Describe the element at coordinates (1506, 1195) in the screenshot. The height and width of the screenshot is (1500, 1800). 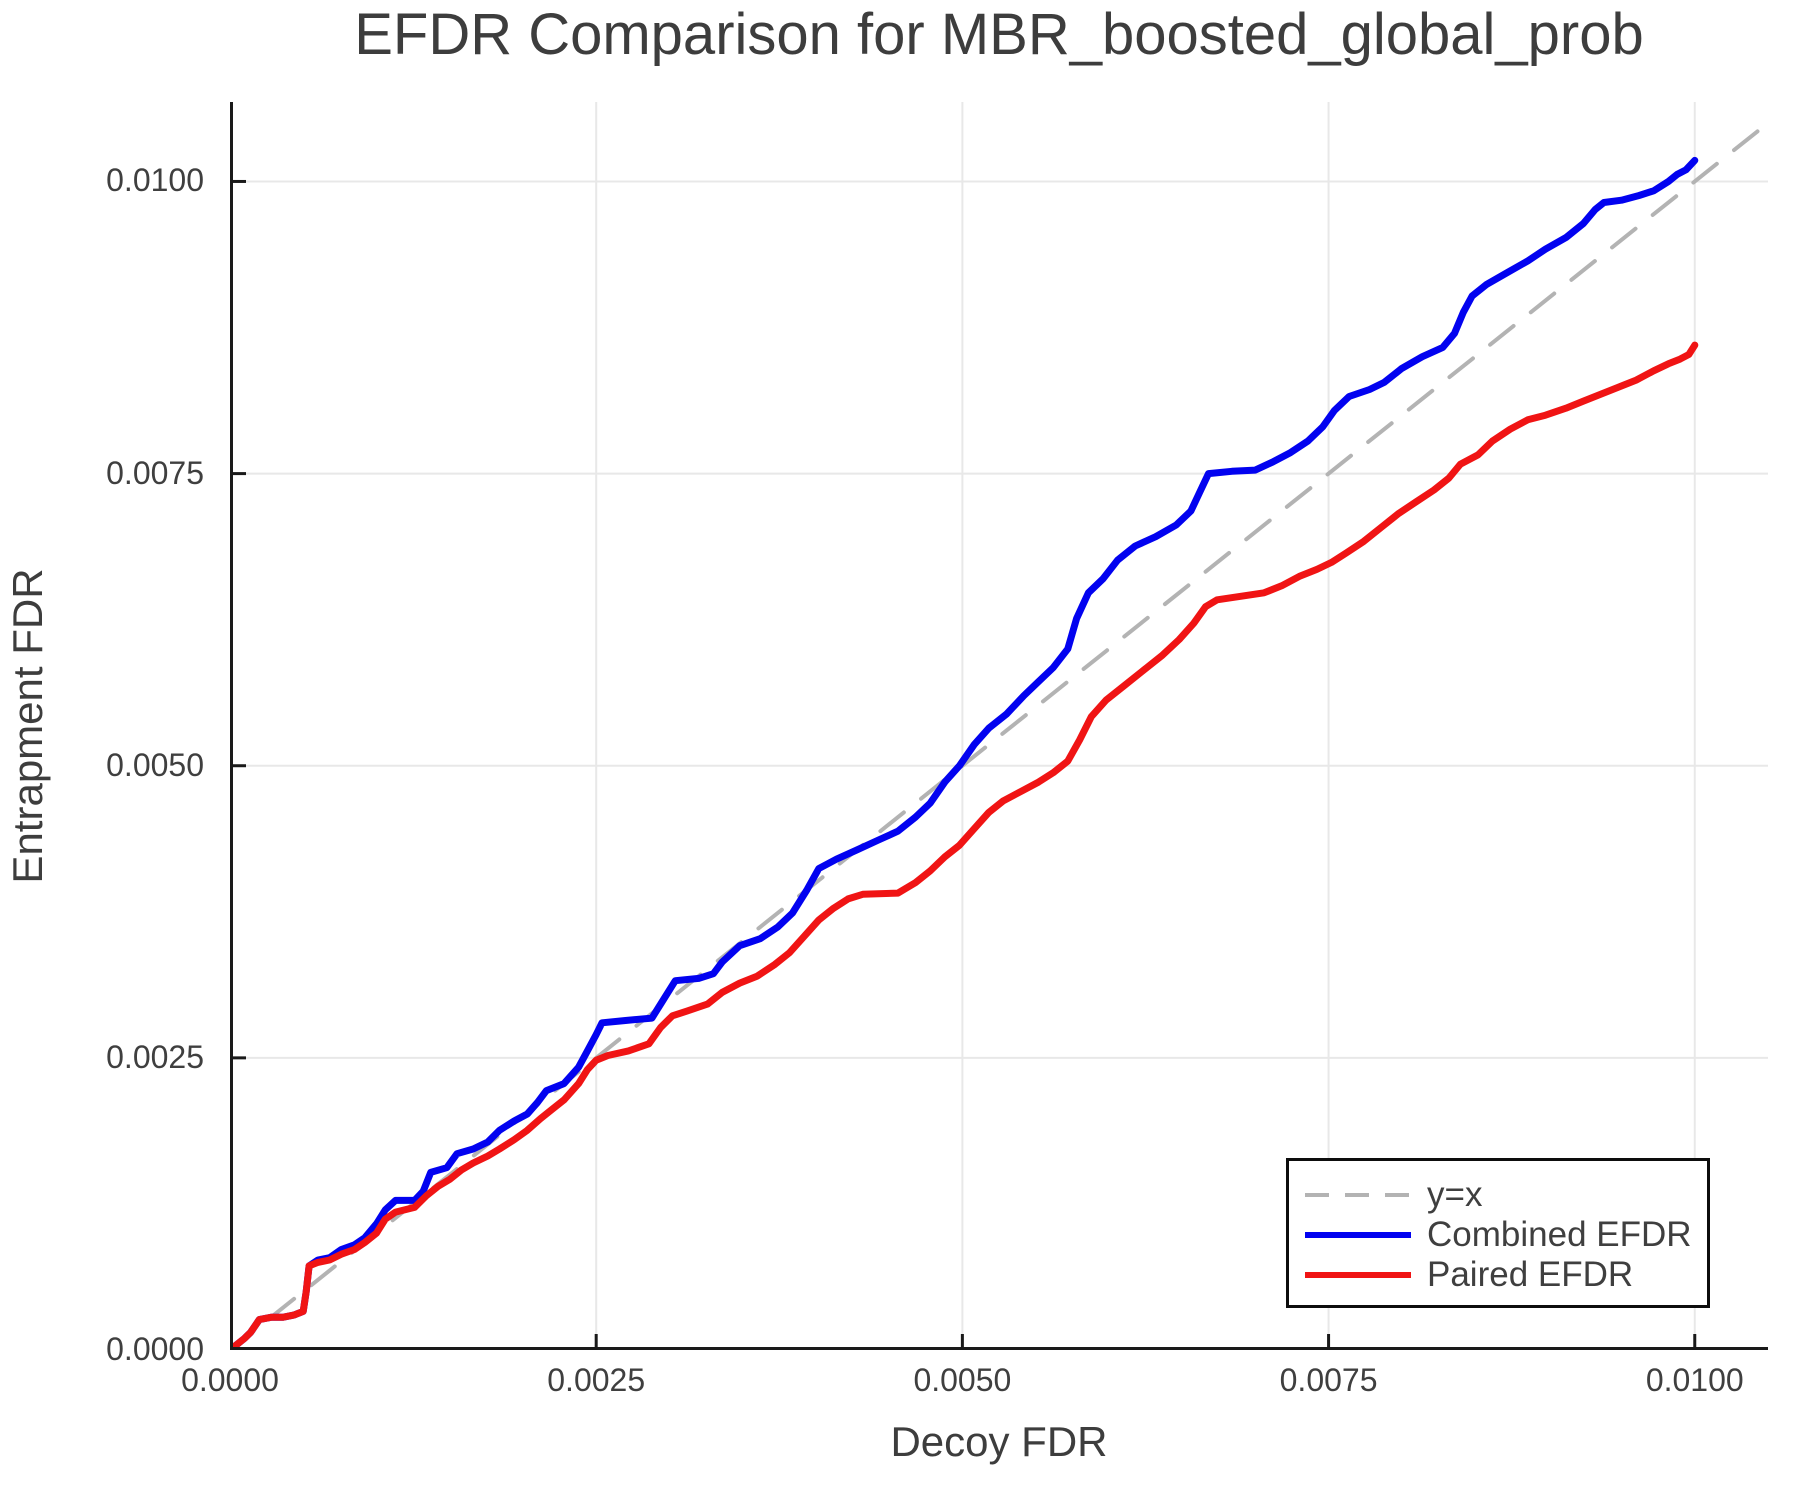
I see `legend-item-identity: y=x` at that location.